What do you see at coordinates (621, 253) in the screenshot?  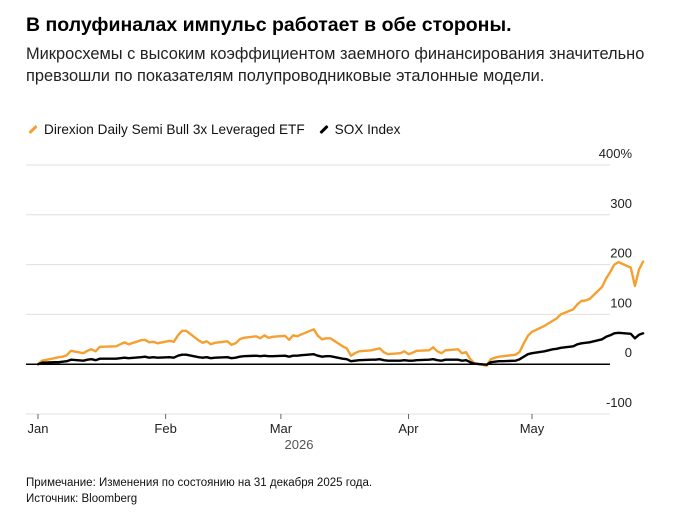 I see `y-tick-label: 200` at bounding box center [621, 253].